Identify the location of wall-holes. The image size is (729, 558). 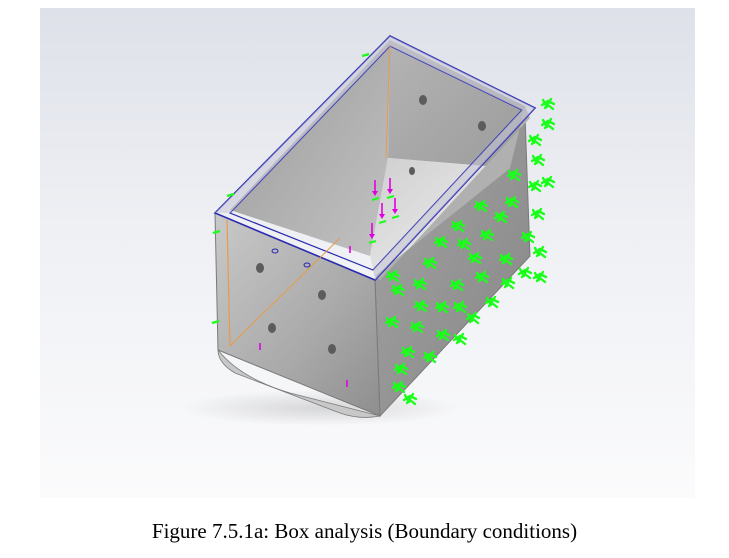
(371, 224).